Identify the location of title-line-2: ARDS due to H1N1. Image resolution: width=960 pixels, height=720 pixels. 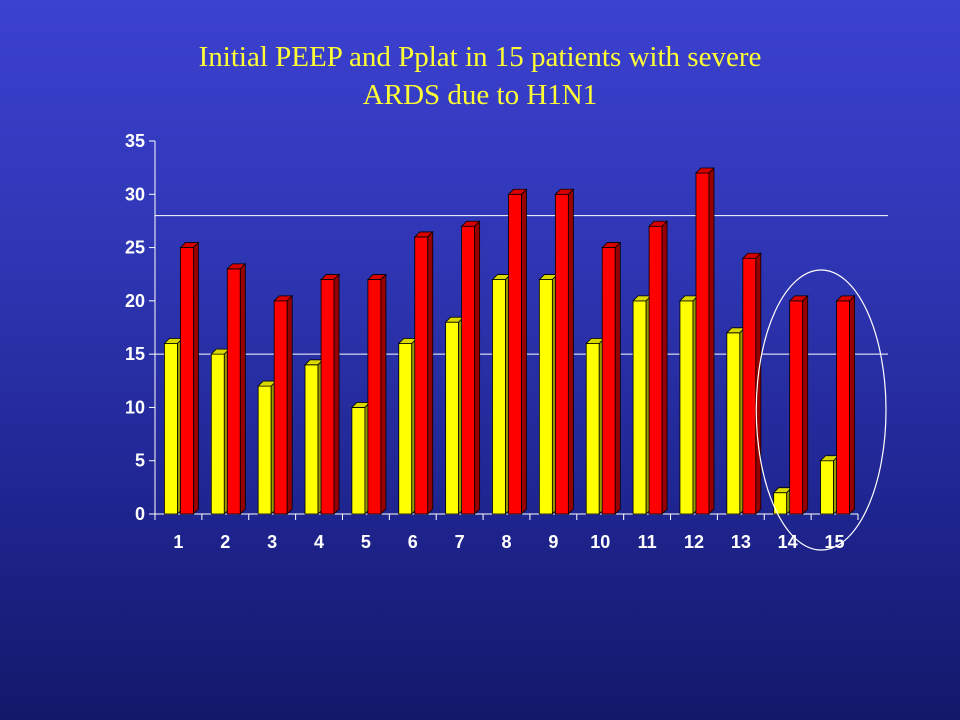
(480, 95).